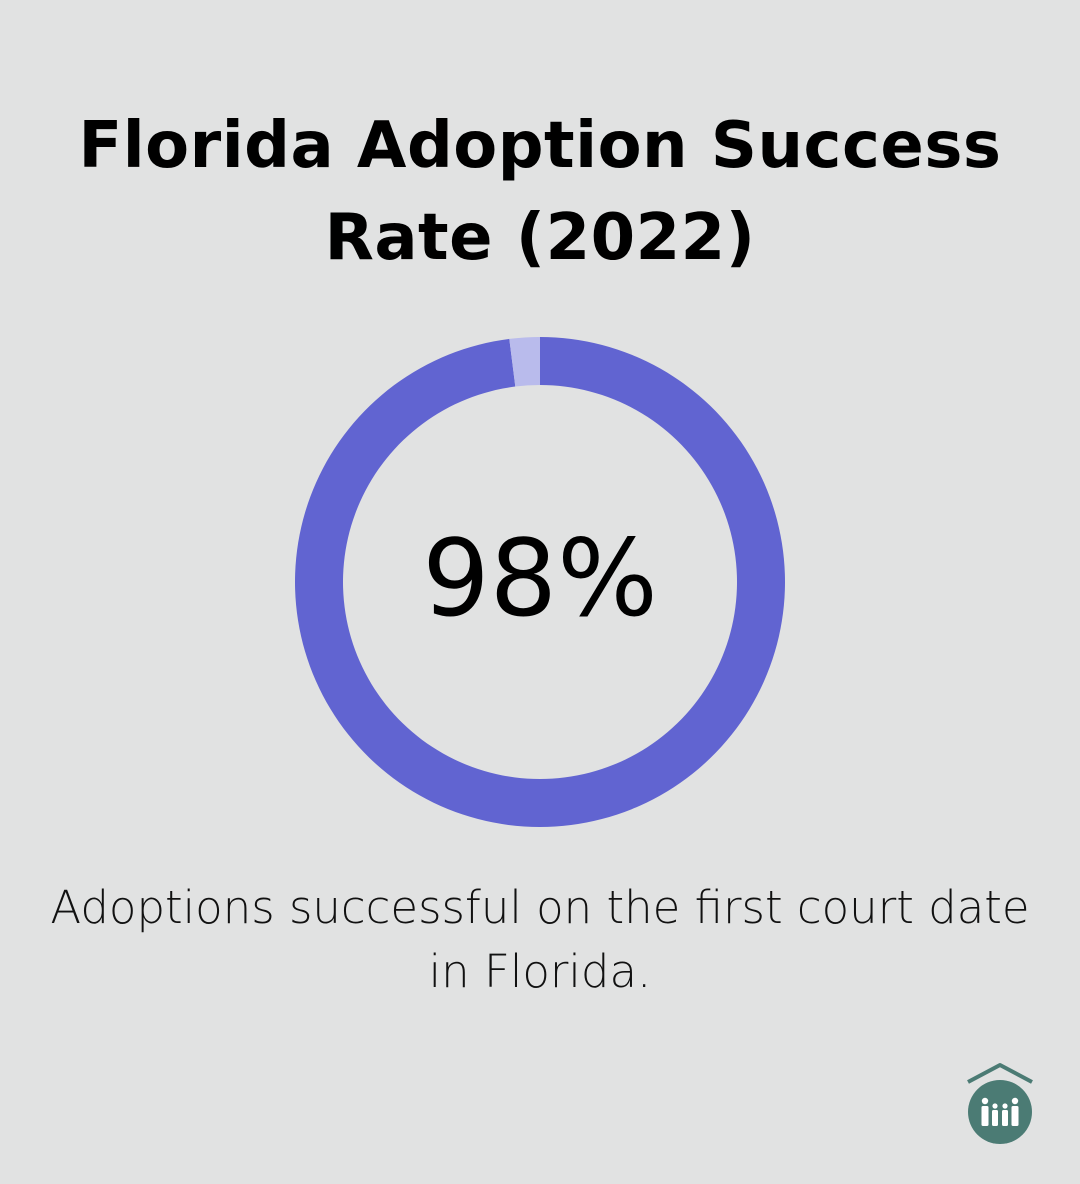  Describe the element at coordinates (524, 362) in the screenshot. I see `donut-segment-other` at that location.